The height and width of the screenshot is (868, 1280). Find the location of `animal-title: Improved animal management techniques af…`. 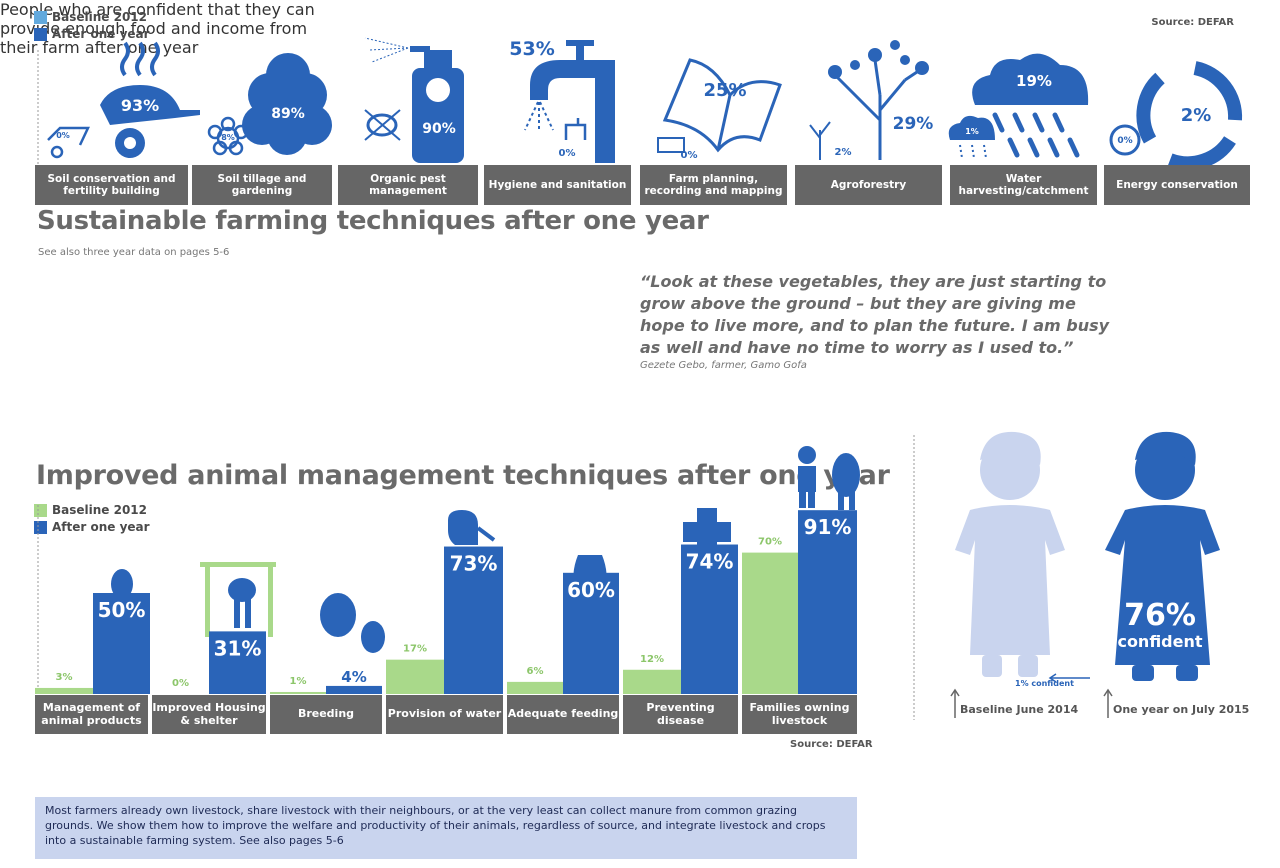

animal-title: Improved animal management techniques af… is located at coordinates (463, 475).